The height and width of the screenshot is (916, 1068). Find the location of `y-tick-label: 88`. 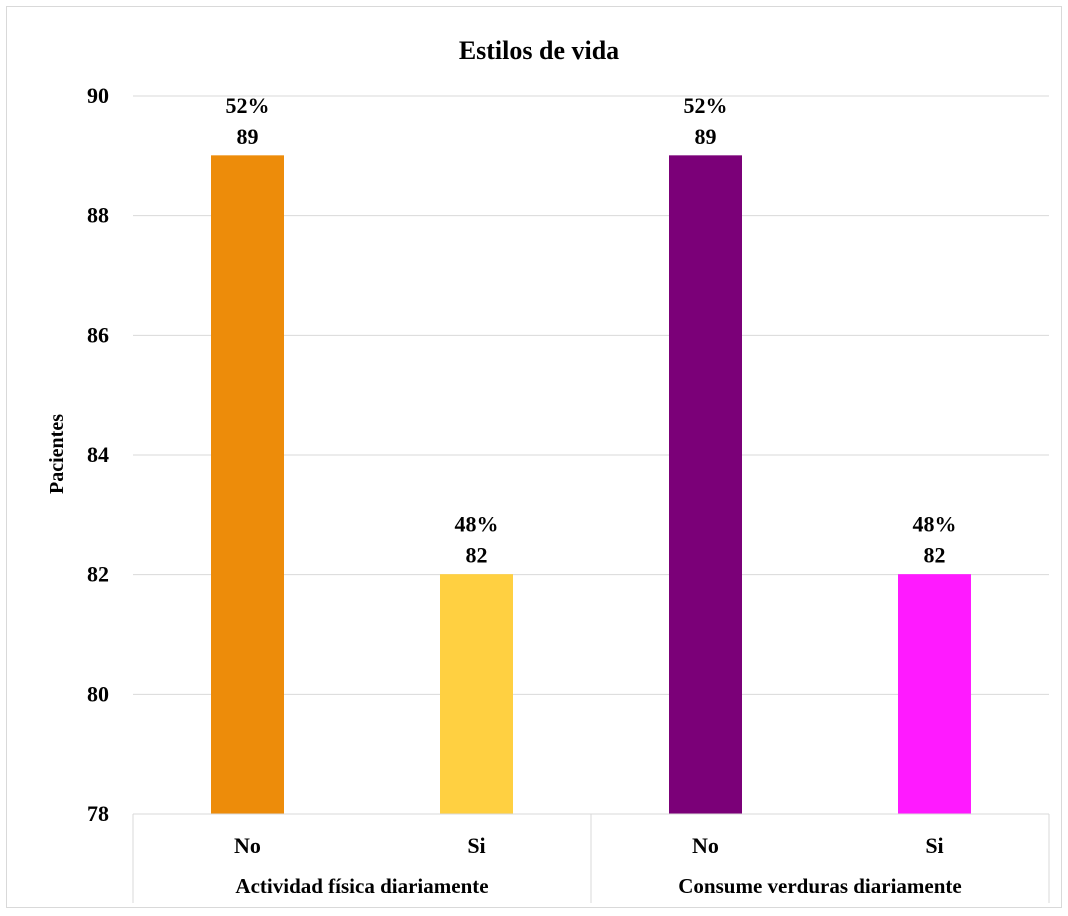

y-tick-label: 88 is located at coordinates (98, 215).